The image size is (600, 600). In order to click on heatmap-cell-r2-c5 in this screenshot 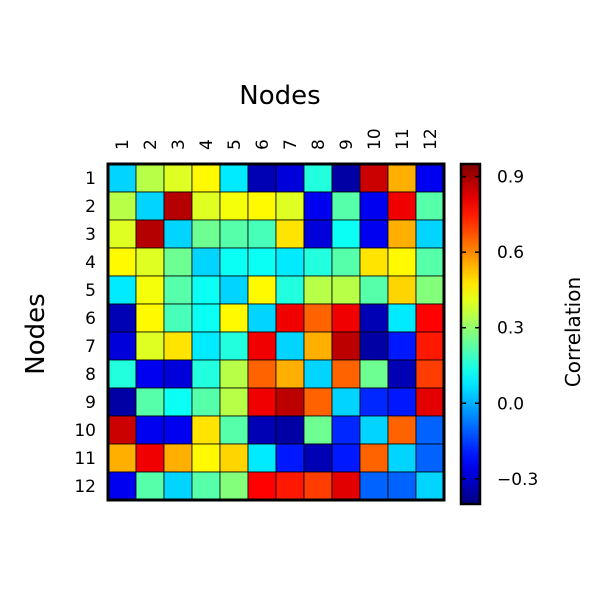, I will do `click(234, 206)`.